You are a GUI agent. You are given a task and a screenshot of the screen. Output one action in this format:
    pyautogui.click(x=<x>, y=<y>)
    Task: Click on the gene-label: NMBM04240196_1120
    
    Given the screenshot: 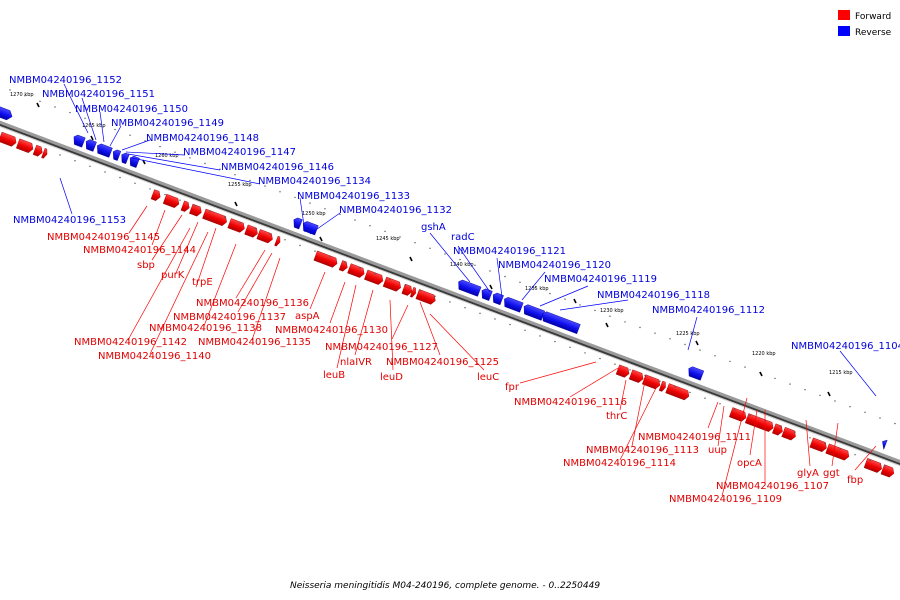 What is the action you would take?
    pyautogui.click(x=554, y=265)
    